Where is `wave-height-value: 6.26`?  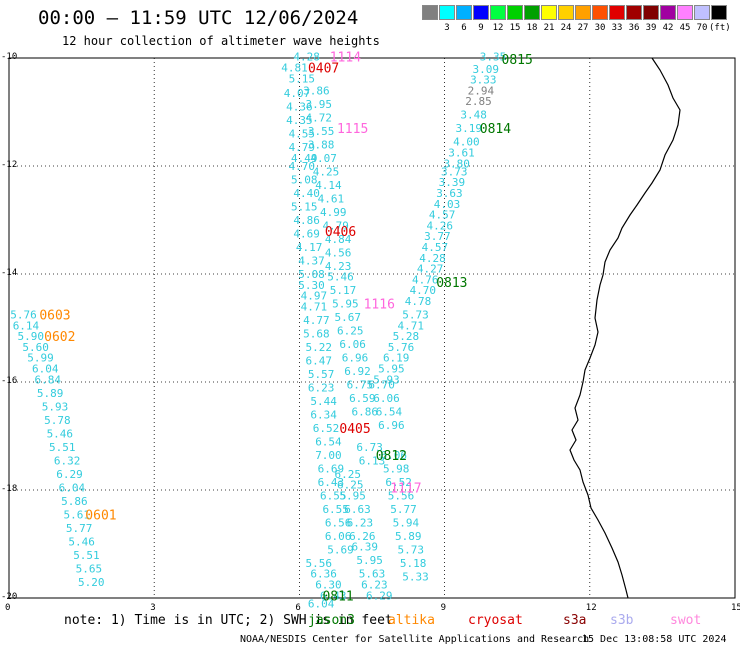 wave-height-value: 6.26 is located at coordinates (362, 536).